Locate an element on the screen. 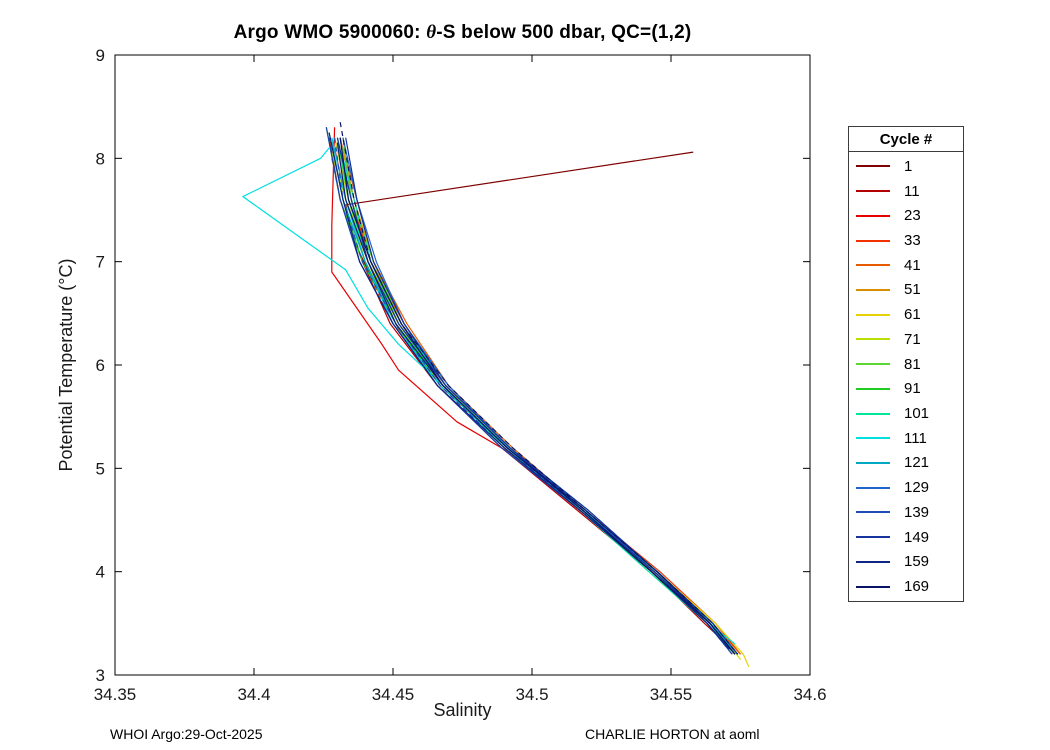 Image resolution: width=1050 pixels, height=750 pixels. legend-entry-label: 1 is located at coordinates (908, 166).